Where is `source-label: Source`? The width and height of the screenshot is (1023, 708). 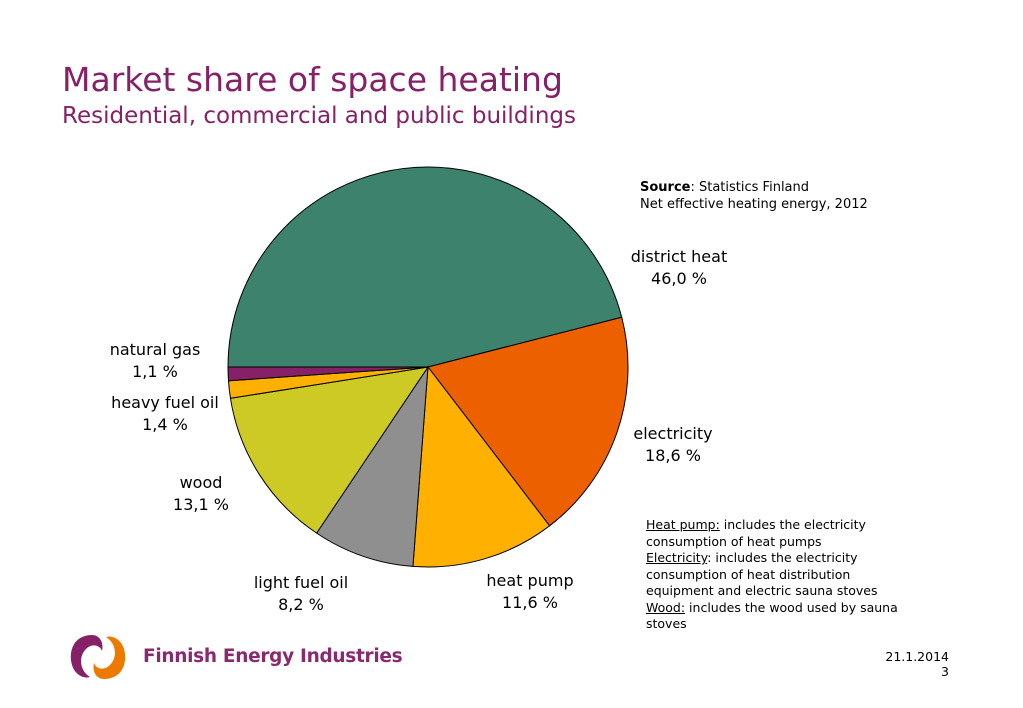
source-label: Source is located at coordinates (665, 187).